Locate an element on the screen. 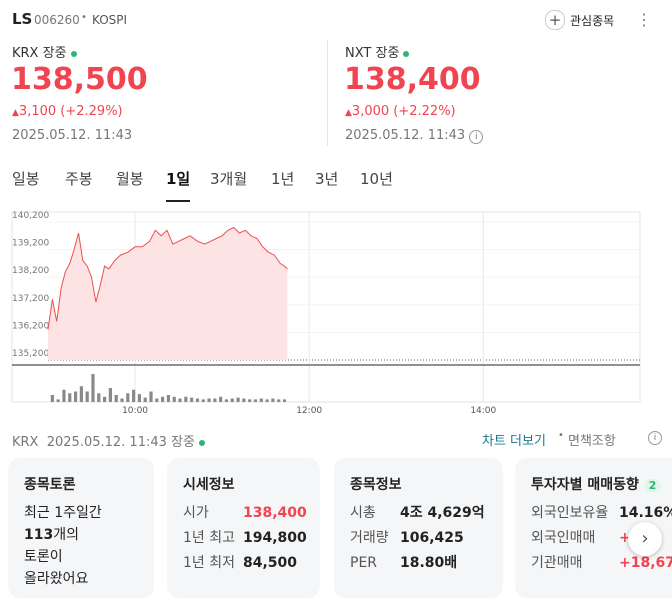 Image resolution: width=672 pixels, height=598 pixels. row-label: 시총 is located at coordinates (363, 513).